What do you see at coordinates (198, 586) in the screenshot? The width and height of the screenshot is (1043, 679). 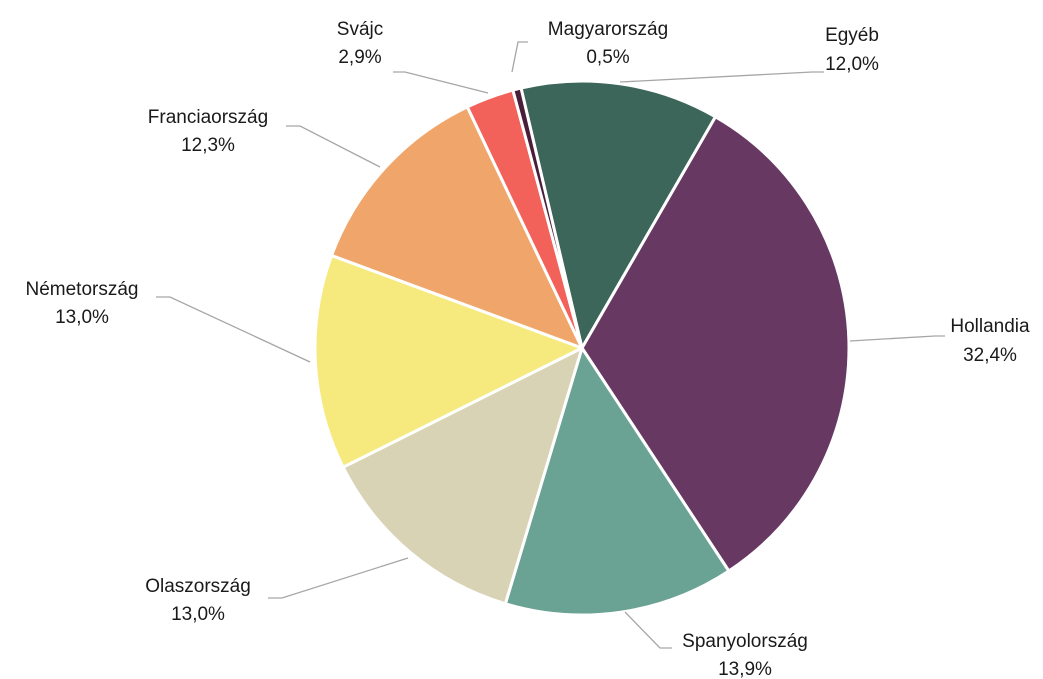 I see `slice-label: Olaszország` at bounding box center [198, 586].